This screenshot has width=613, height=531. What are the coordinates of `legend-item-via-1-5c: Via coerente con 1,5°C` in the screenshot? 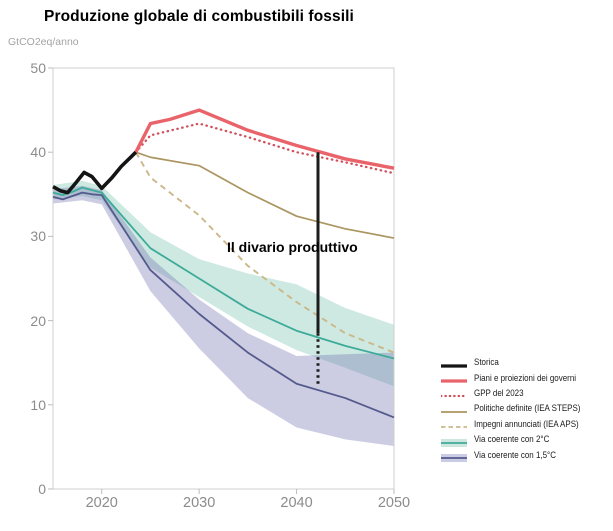 It's located at (527, 455).